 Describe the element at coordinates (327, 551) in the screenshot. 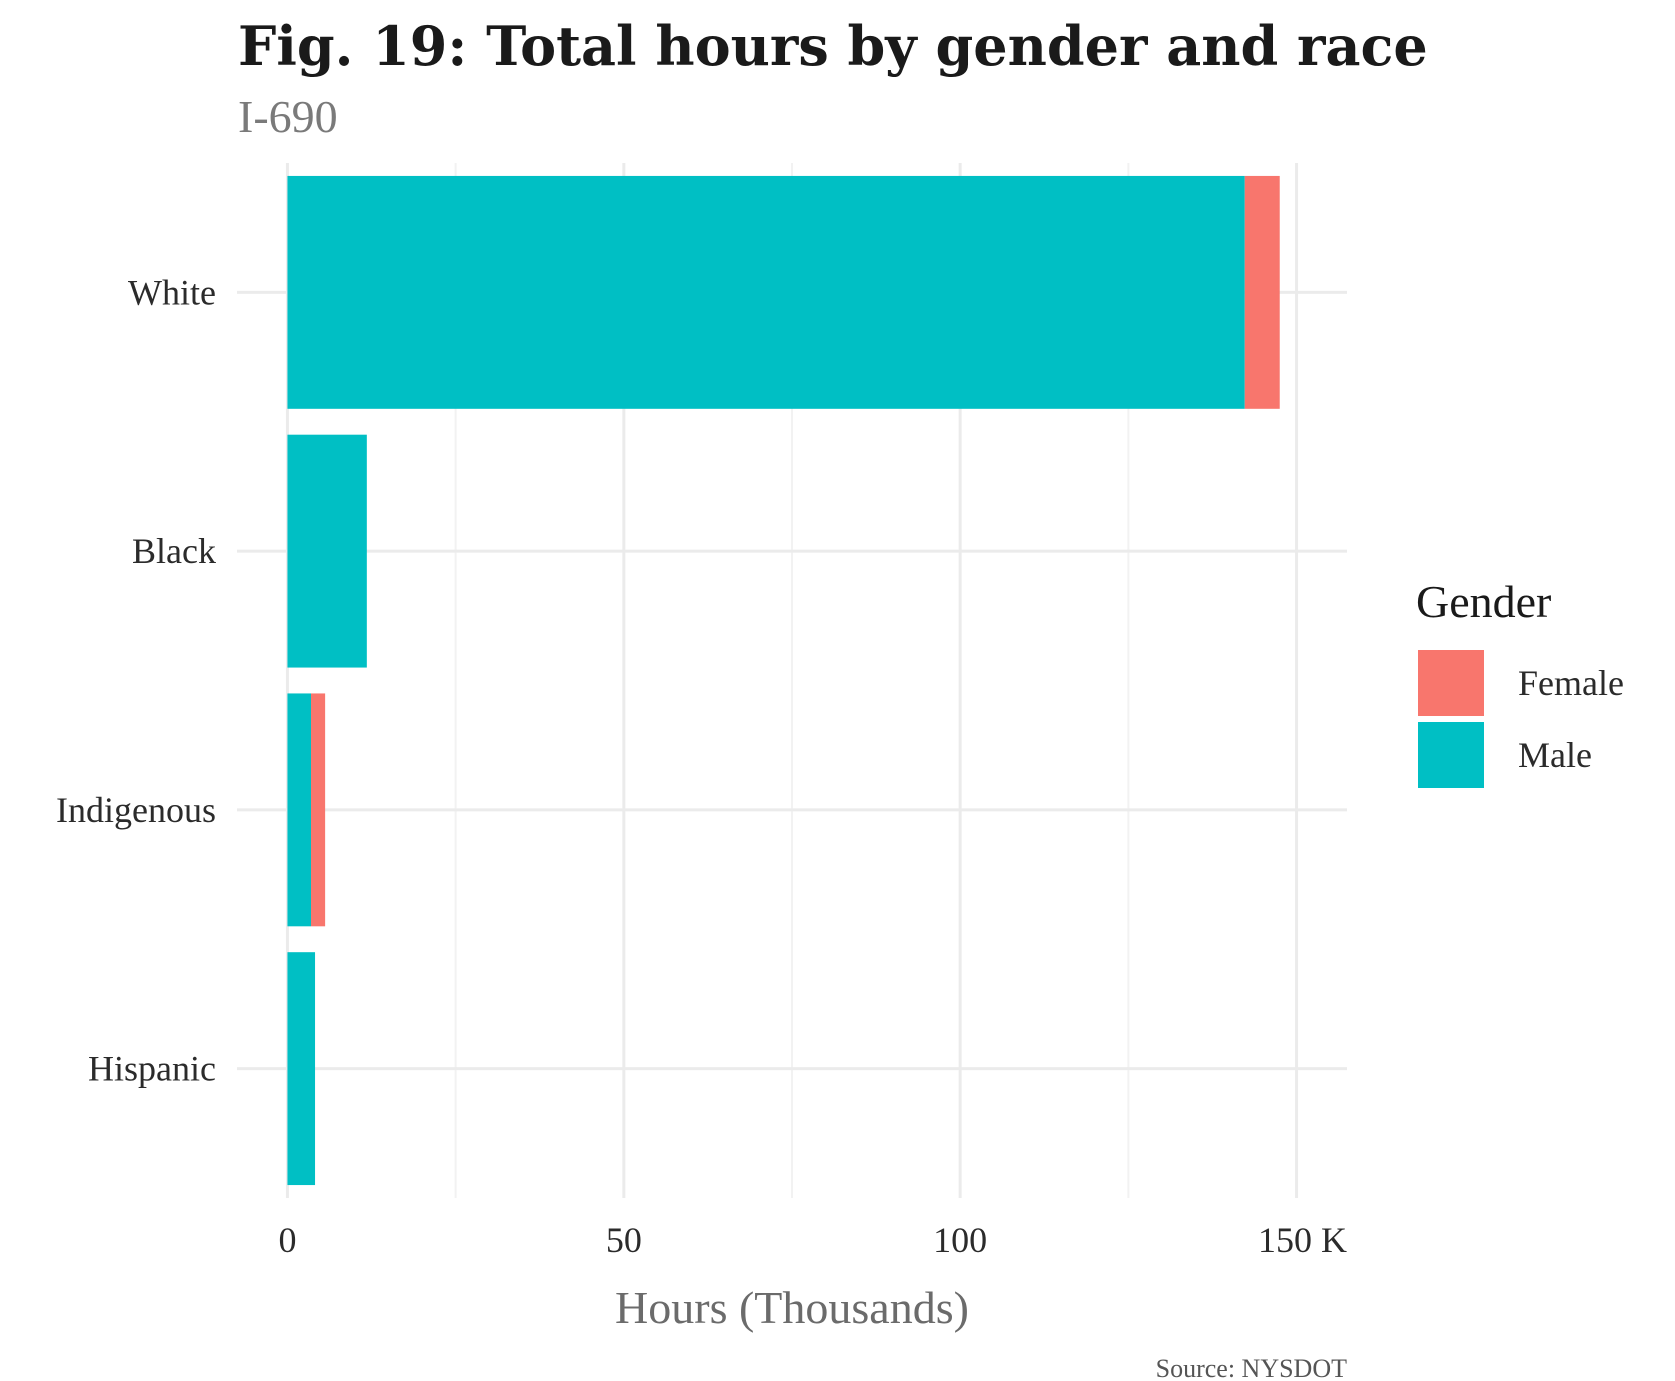

I see `bar-black-male: Black / Male: 11.8` at that location.